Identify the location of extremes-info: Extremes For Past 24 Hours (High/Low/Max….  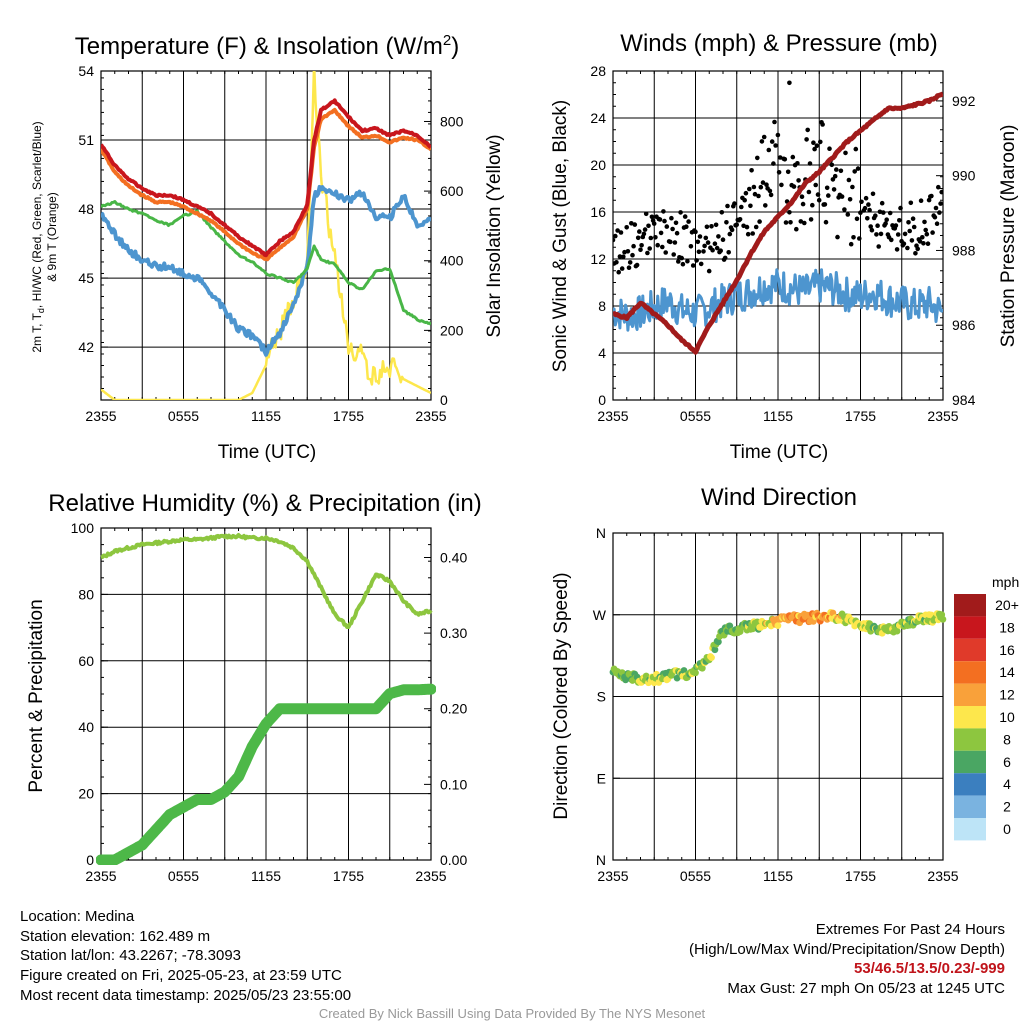
(847, 959).